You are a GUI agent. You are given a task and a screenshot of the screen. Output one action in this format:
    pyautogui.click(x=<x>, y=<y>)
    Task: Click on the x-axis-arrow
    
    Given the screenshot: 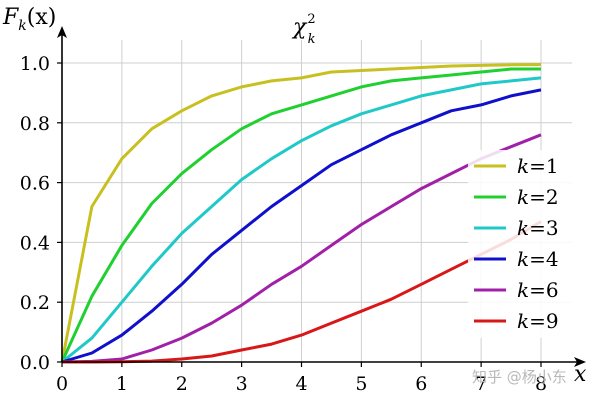 What is the action you would take?
    pyautogui.click(x=580, y=362)
    